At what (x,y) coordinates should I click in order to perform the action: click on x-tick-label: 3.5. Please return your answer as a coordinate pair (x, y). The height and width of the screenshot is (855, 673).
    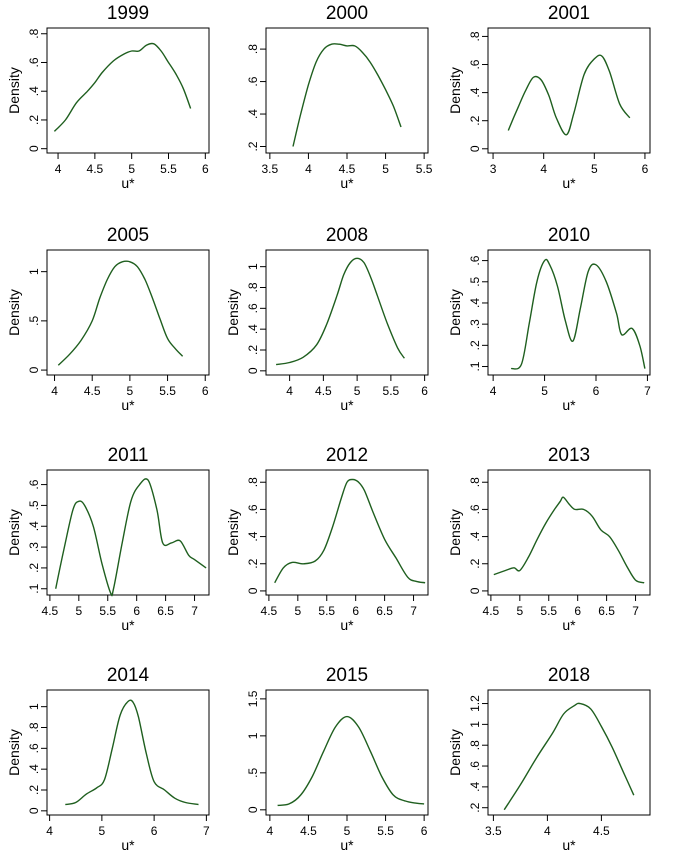
    Looking at the image, I should click on (493, 831).